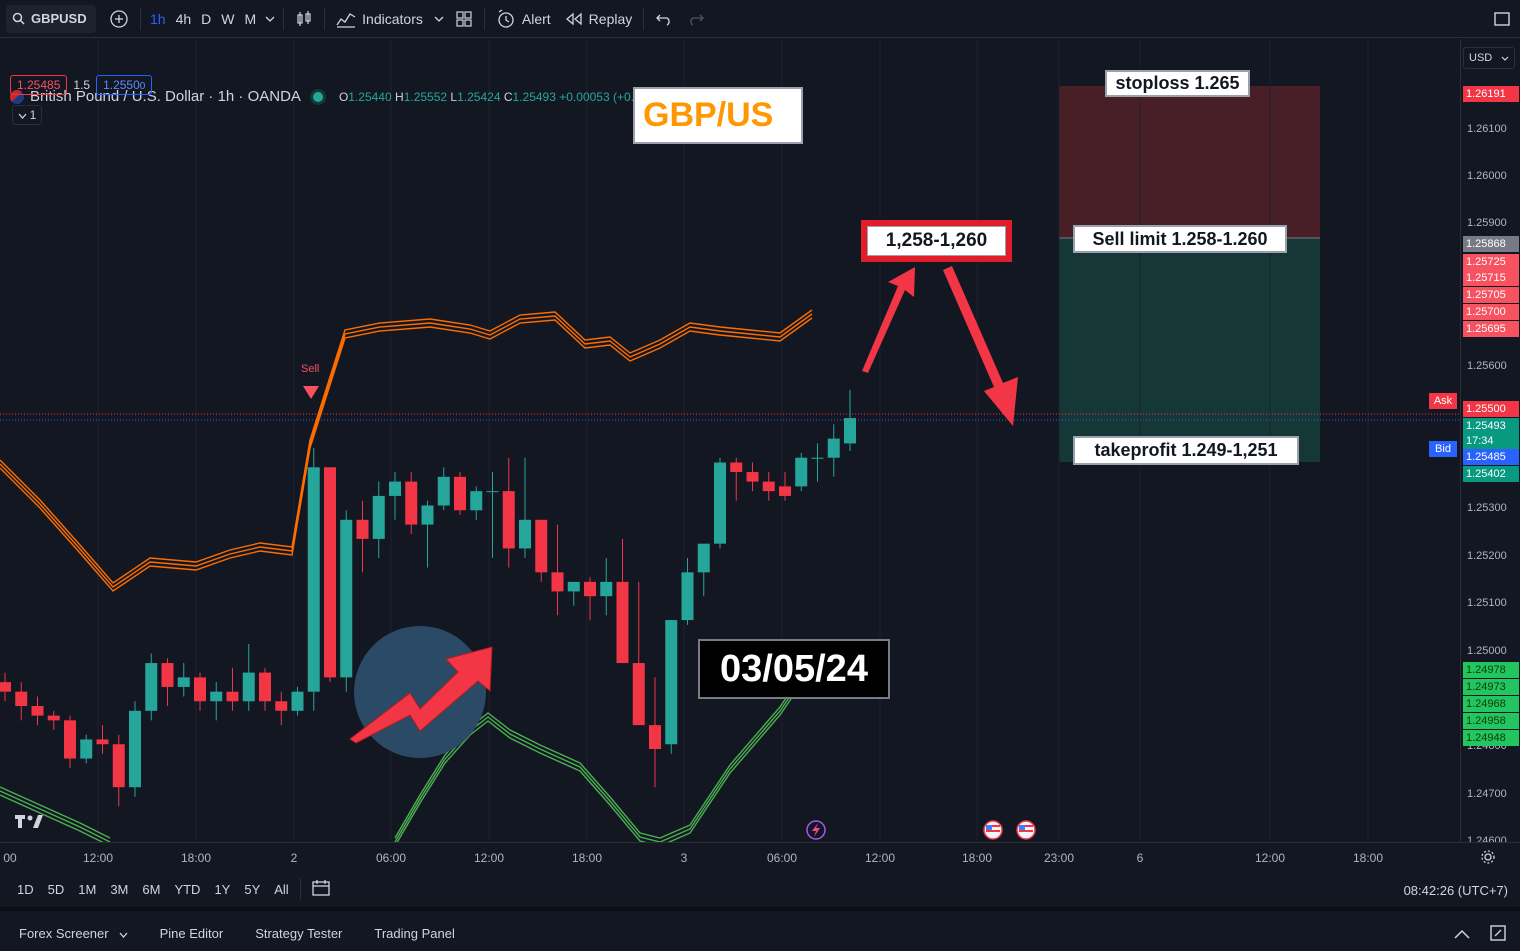 The image size is (1520, 951). I want to click on maximize-icon, so click(1502, 19).